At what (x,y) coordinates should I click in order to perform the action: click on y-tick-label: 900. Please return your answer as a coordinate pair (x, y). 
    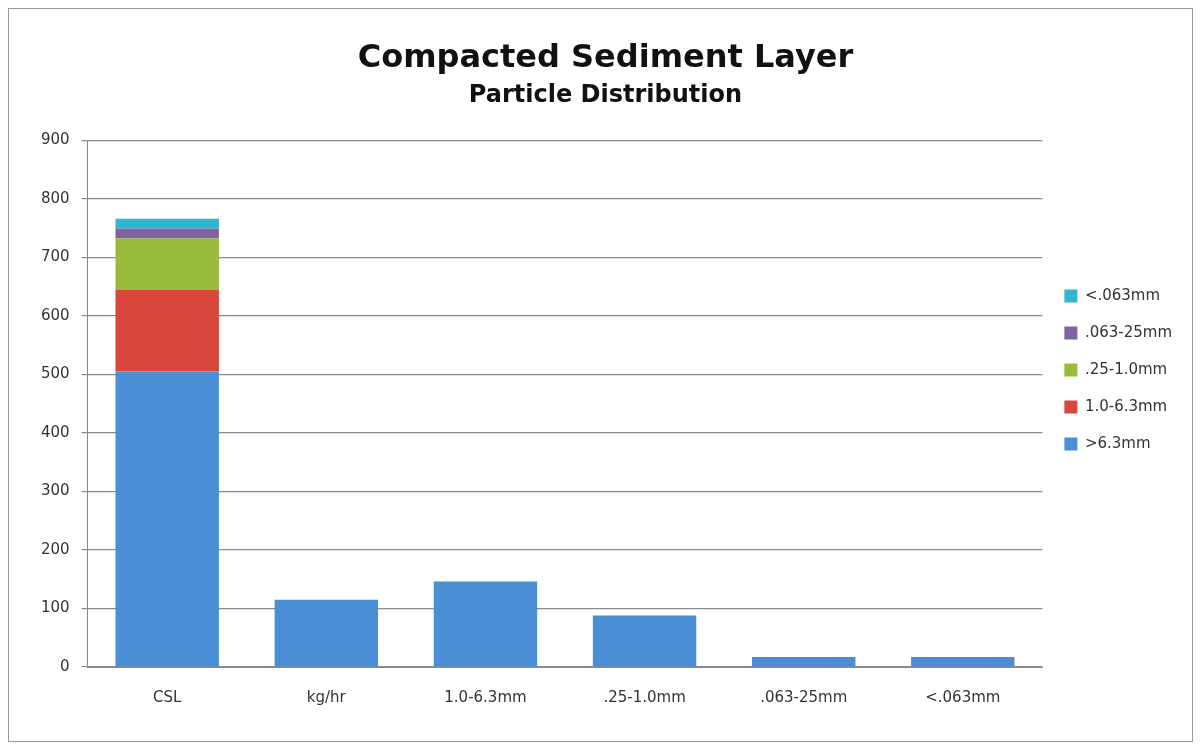
    Looking at the image, I should click on (55, 139).